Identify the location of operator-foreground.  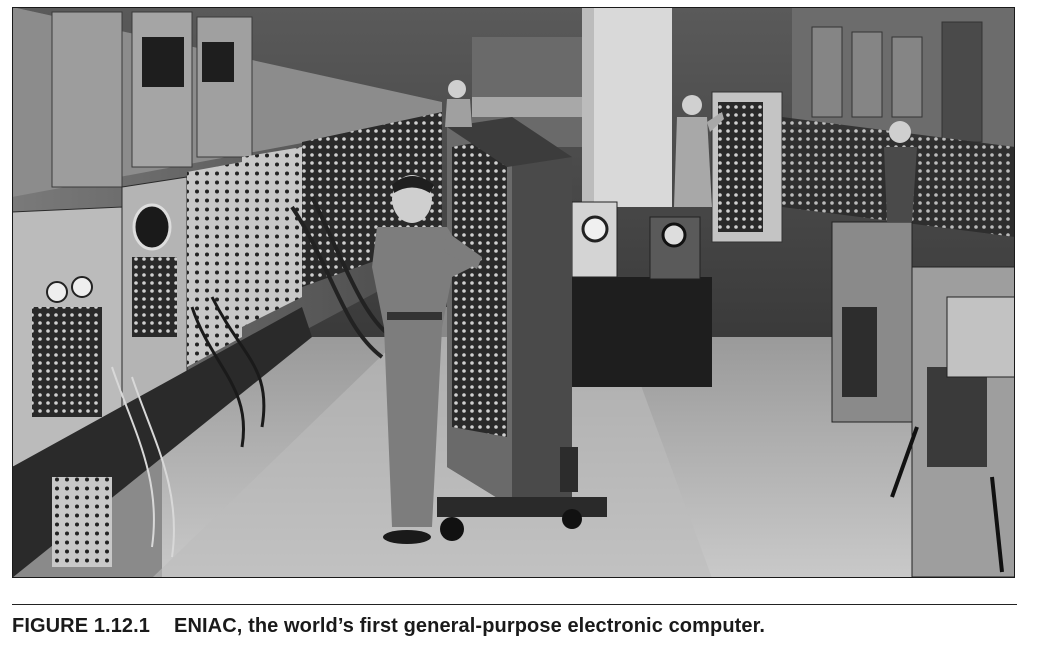
(427, 359).